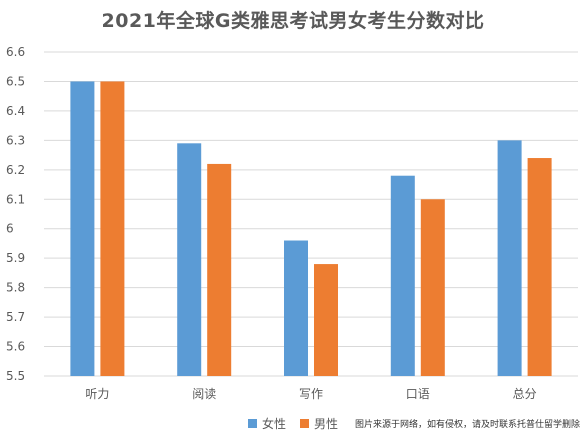 Image resolution: width=586 pixels, height=434 pixels. What do you see at coordinates (252, 423) in the screenshot?
I see `legend-swatch-female` at bounding box center [252, 423].